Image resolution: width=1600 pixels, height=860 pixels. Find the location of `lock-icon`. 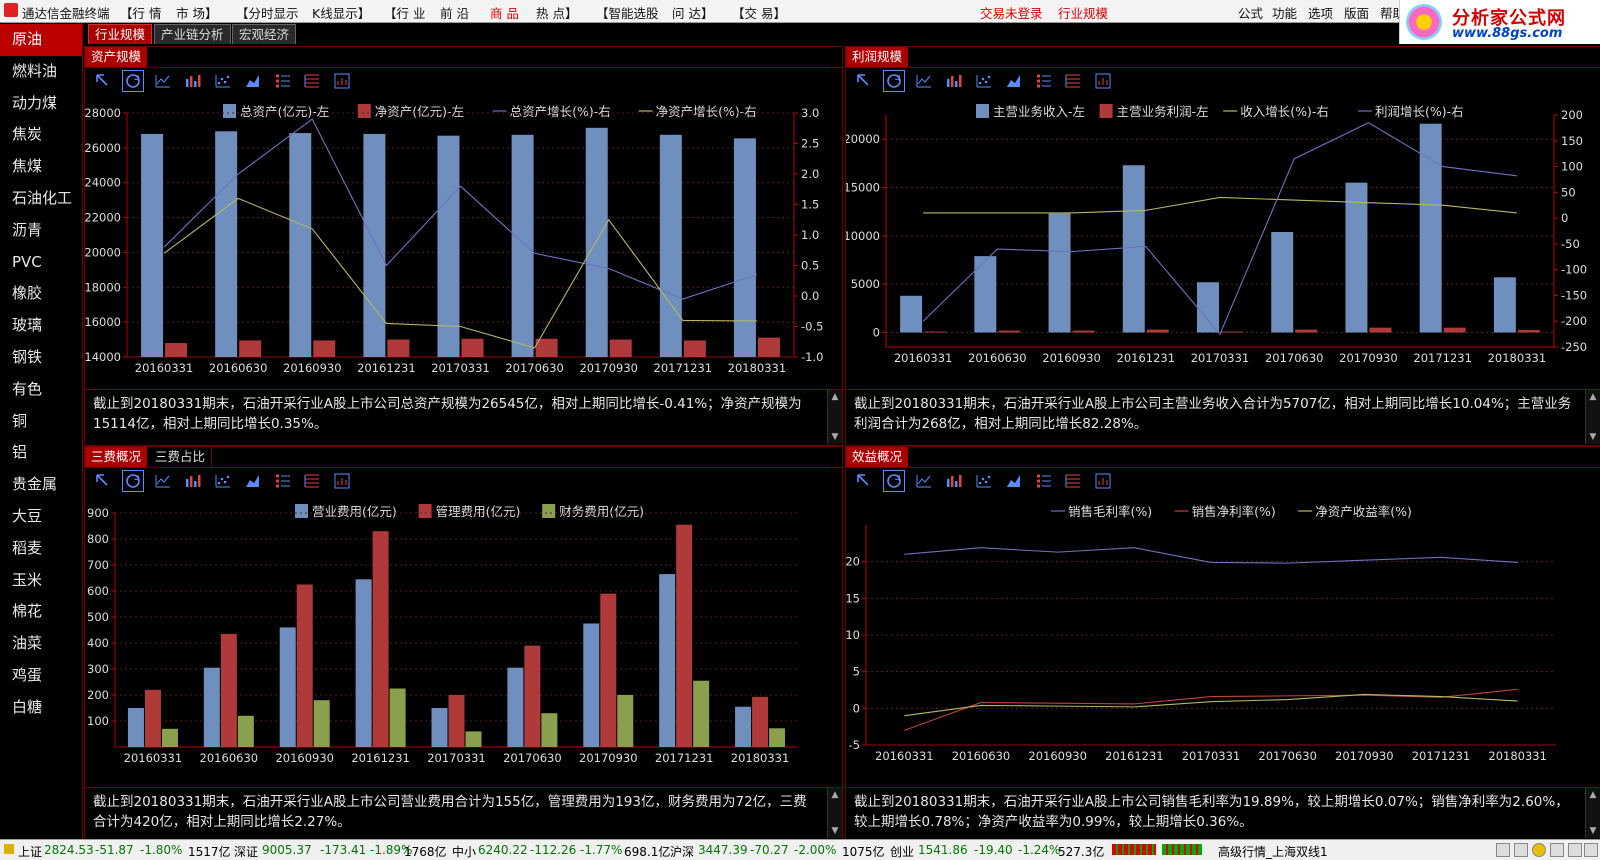

lock-icon is located at coordinates (1557, 850).